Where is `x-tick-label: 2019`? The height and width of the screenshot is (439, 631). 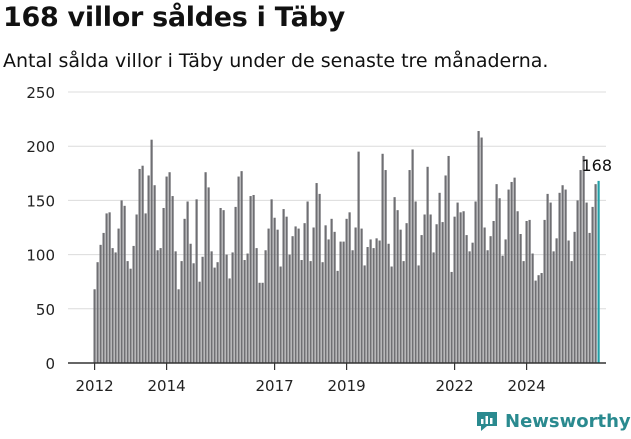 x-tick-label: 2019 is located at coordinates (347, 386).